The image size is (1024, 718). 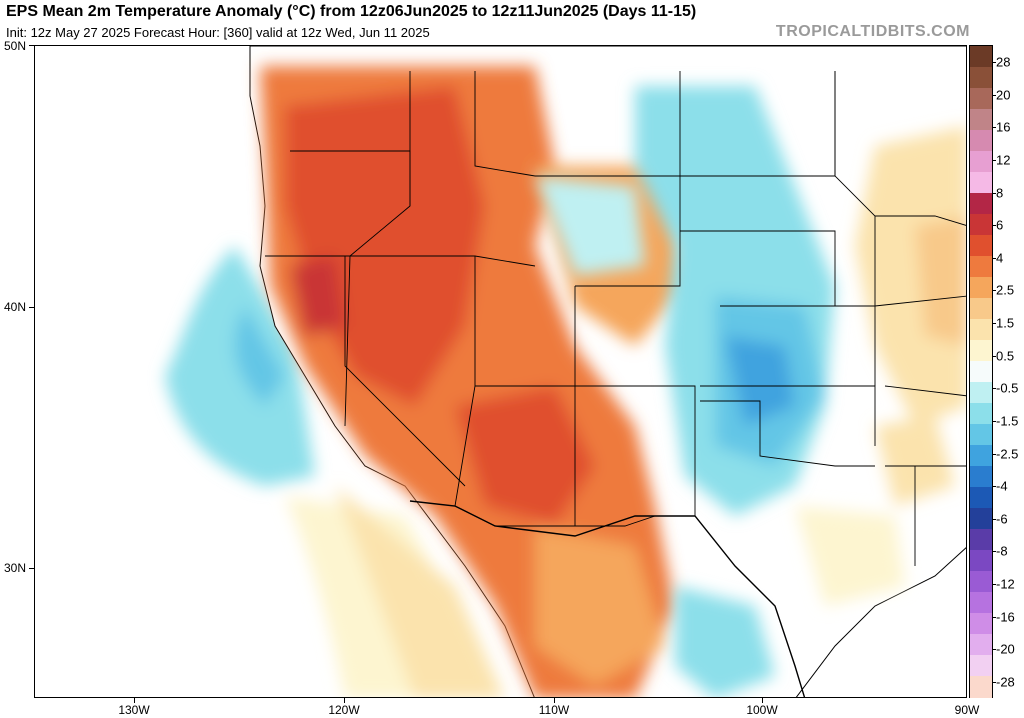 I want to click on colorbar-label: -2.5, so click(x=1007, y=454).